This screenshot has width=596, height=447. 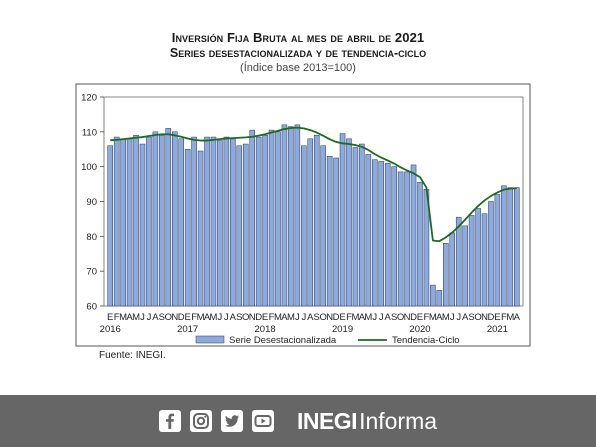 What do you see at coordinates (262, 421) in the screenshot?
I see `youtube-icon` at bounding box center [262, 421].